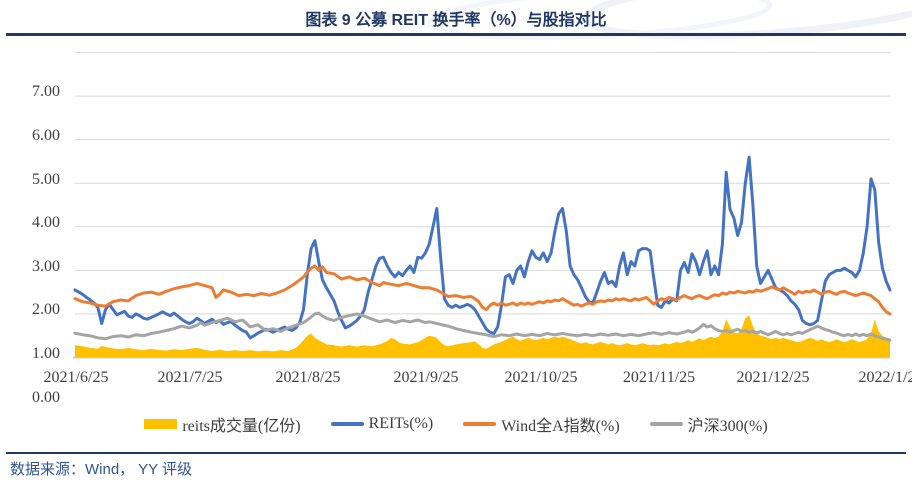 The image size is (912, 483). I want to click on legend-label: REITs(%), so click(401, 423).